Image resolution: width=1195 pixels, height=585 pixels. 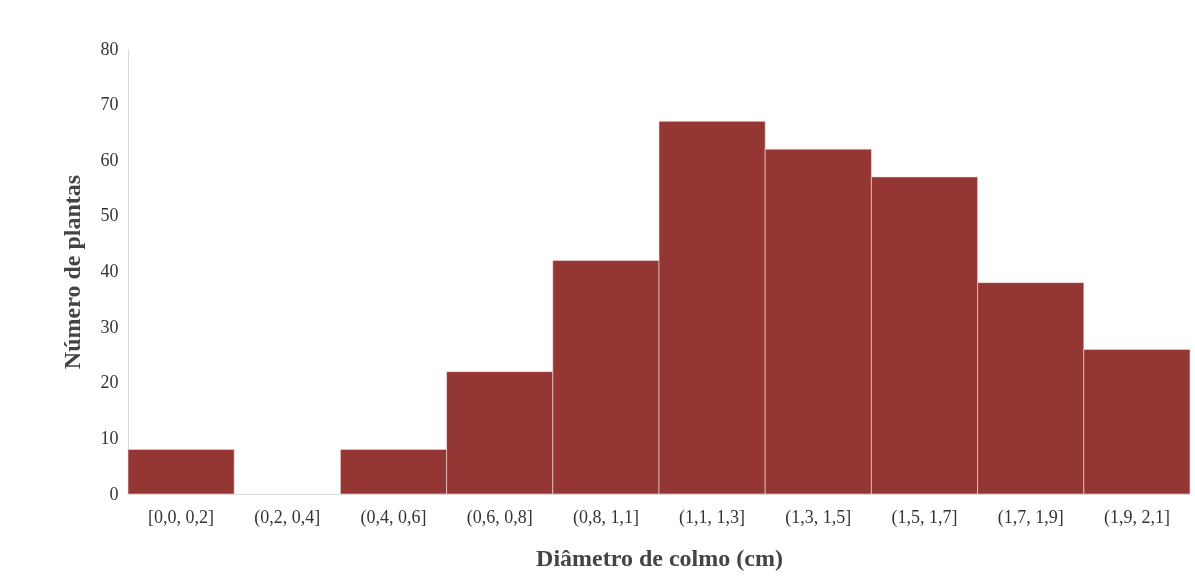 What do you see at coordinates (109, 271) in the screenshot?
I see `y-tick-label: 40` at bounding box center [109, 271].